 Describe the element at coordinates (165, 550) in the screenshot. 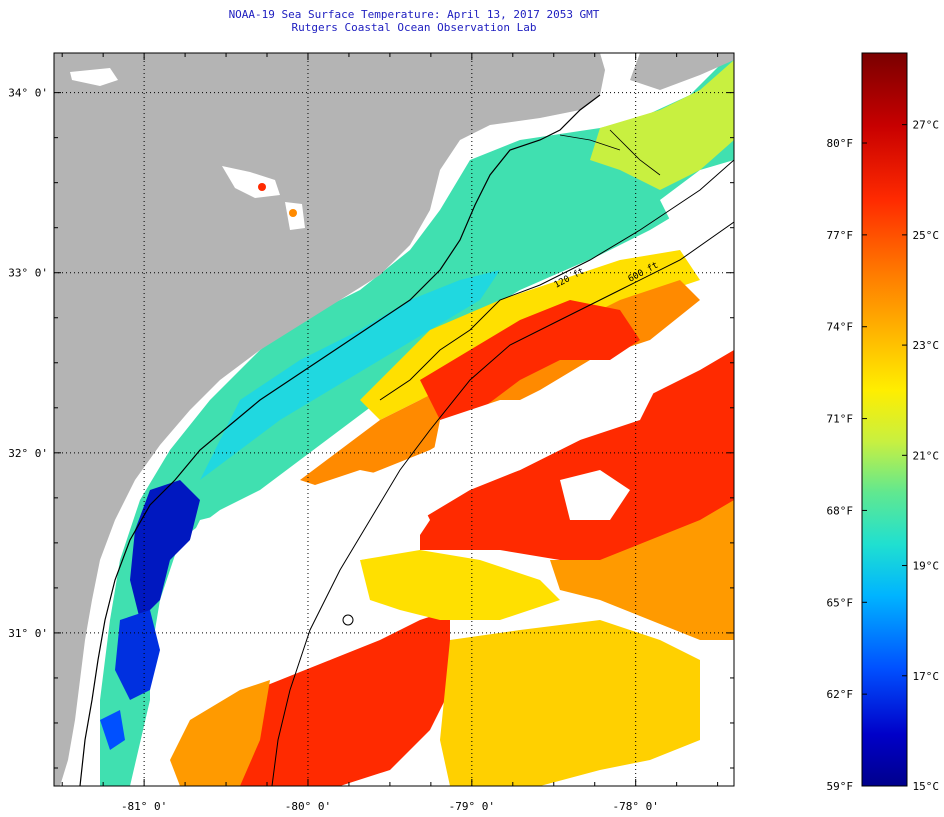

I see `sst-cold-pocket-north` at that location.